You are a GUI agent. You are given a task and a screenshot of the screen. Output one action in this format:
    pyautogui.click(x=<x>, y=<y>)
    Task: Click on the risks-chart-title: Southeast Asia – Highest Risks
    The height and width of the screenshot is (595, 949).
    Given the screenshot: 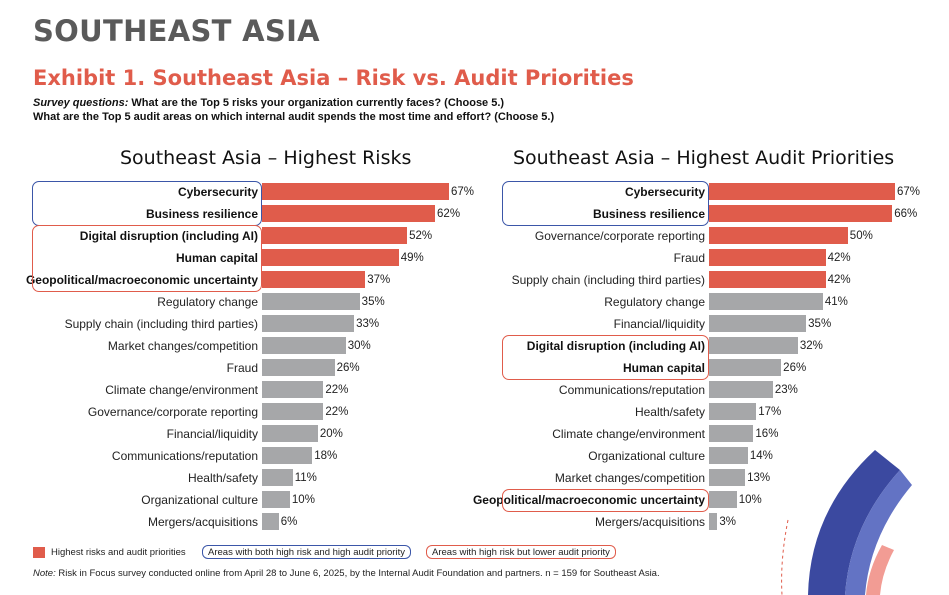 What is the action you would take?
    pyautogui.click(x=266, y=158)
    